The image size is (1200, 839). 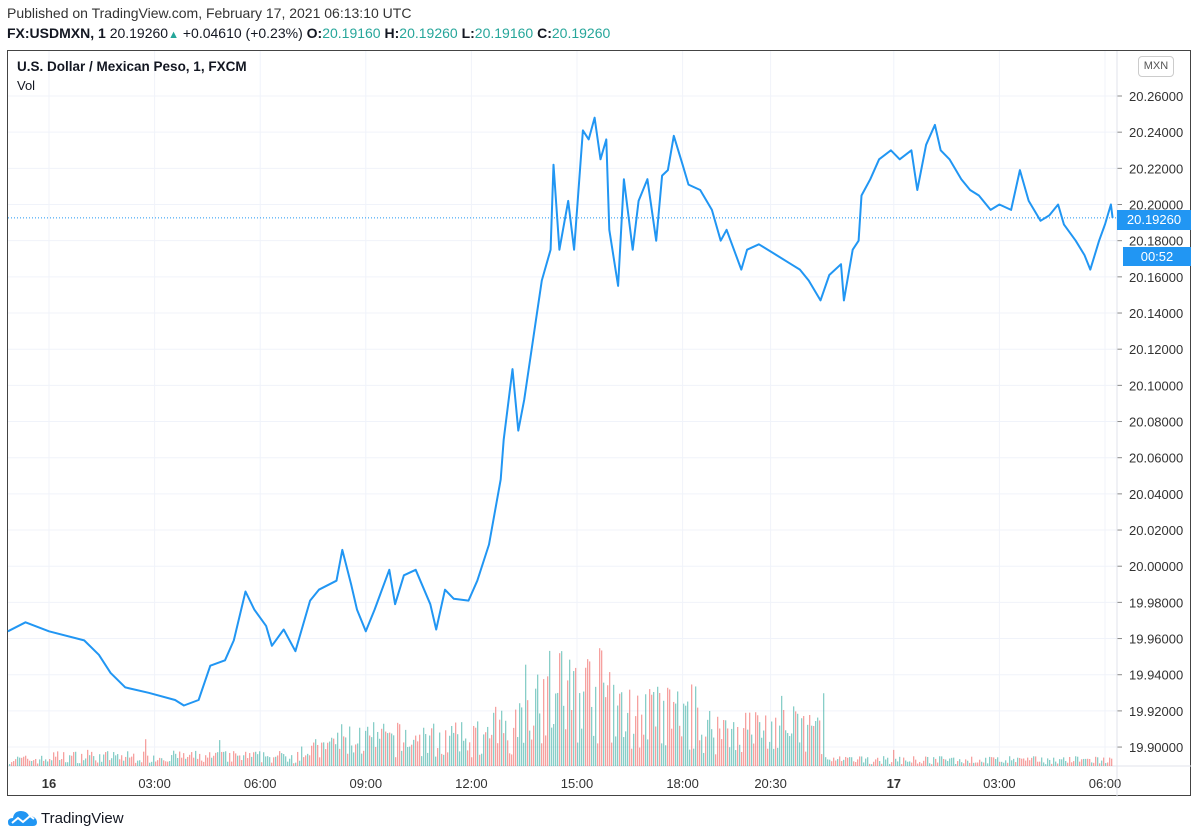 I want to click on tradingview-logo: TradingView, so click(x=66, y=818).